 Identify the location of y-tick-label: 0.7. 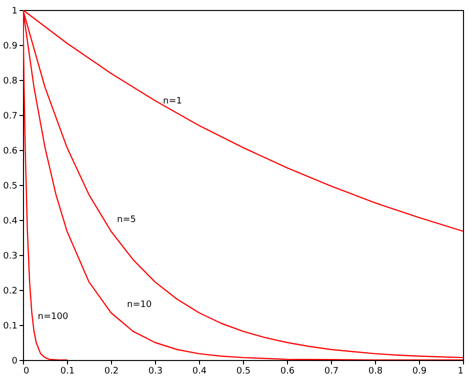
(10, 117).